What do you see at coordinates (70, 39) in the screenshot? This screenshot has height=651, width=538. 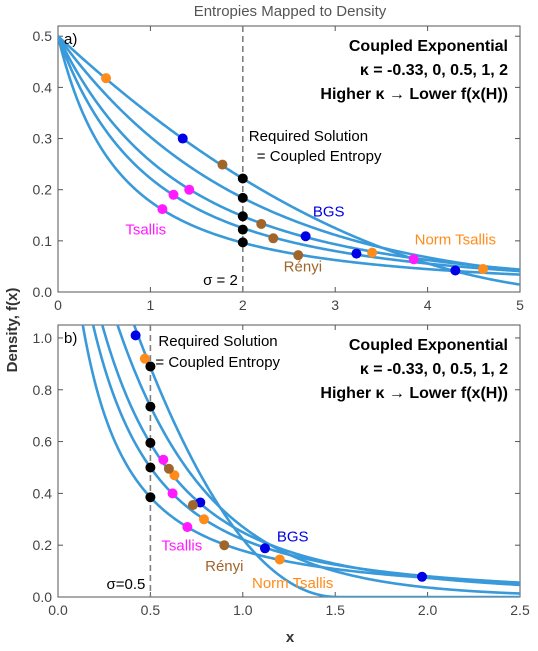 I see `panel-label: a)` at bounding box center [70, 39].